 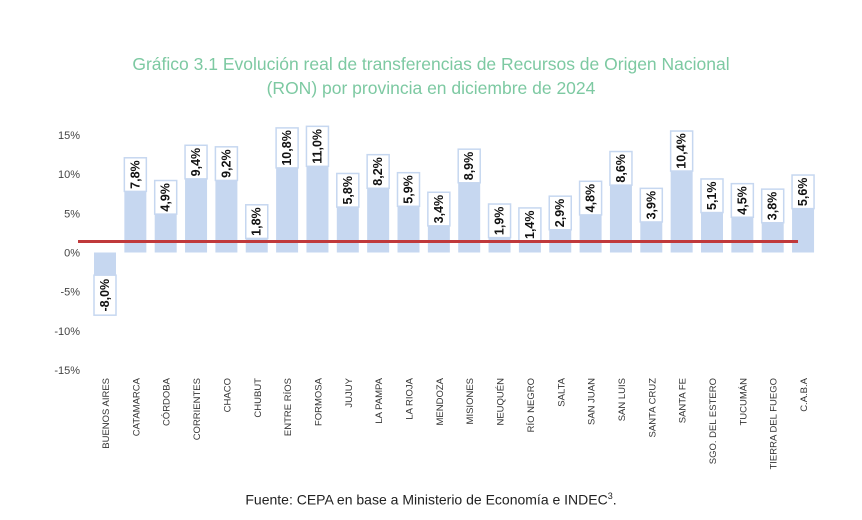 I want to click on data-label: 8,6%, so click(x=621, y=168).